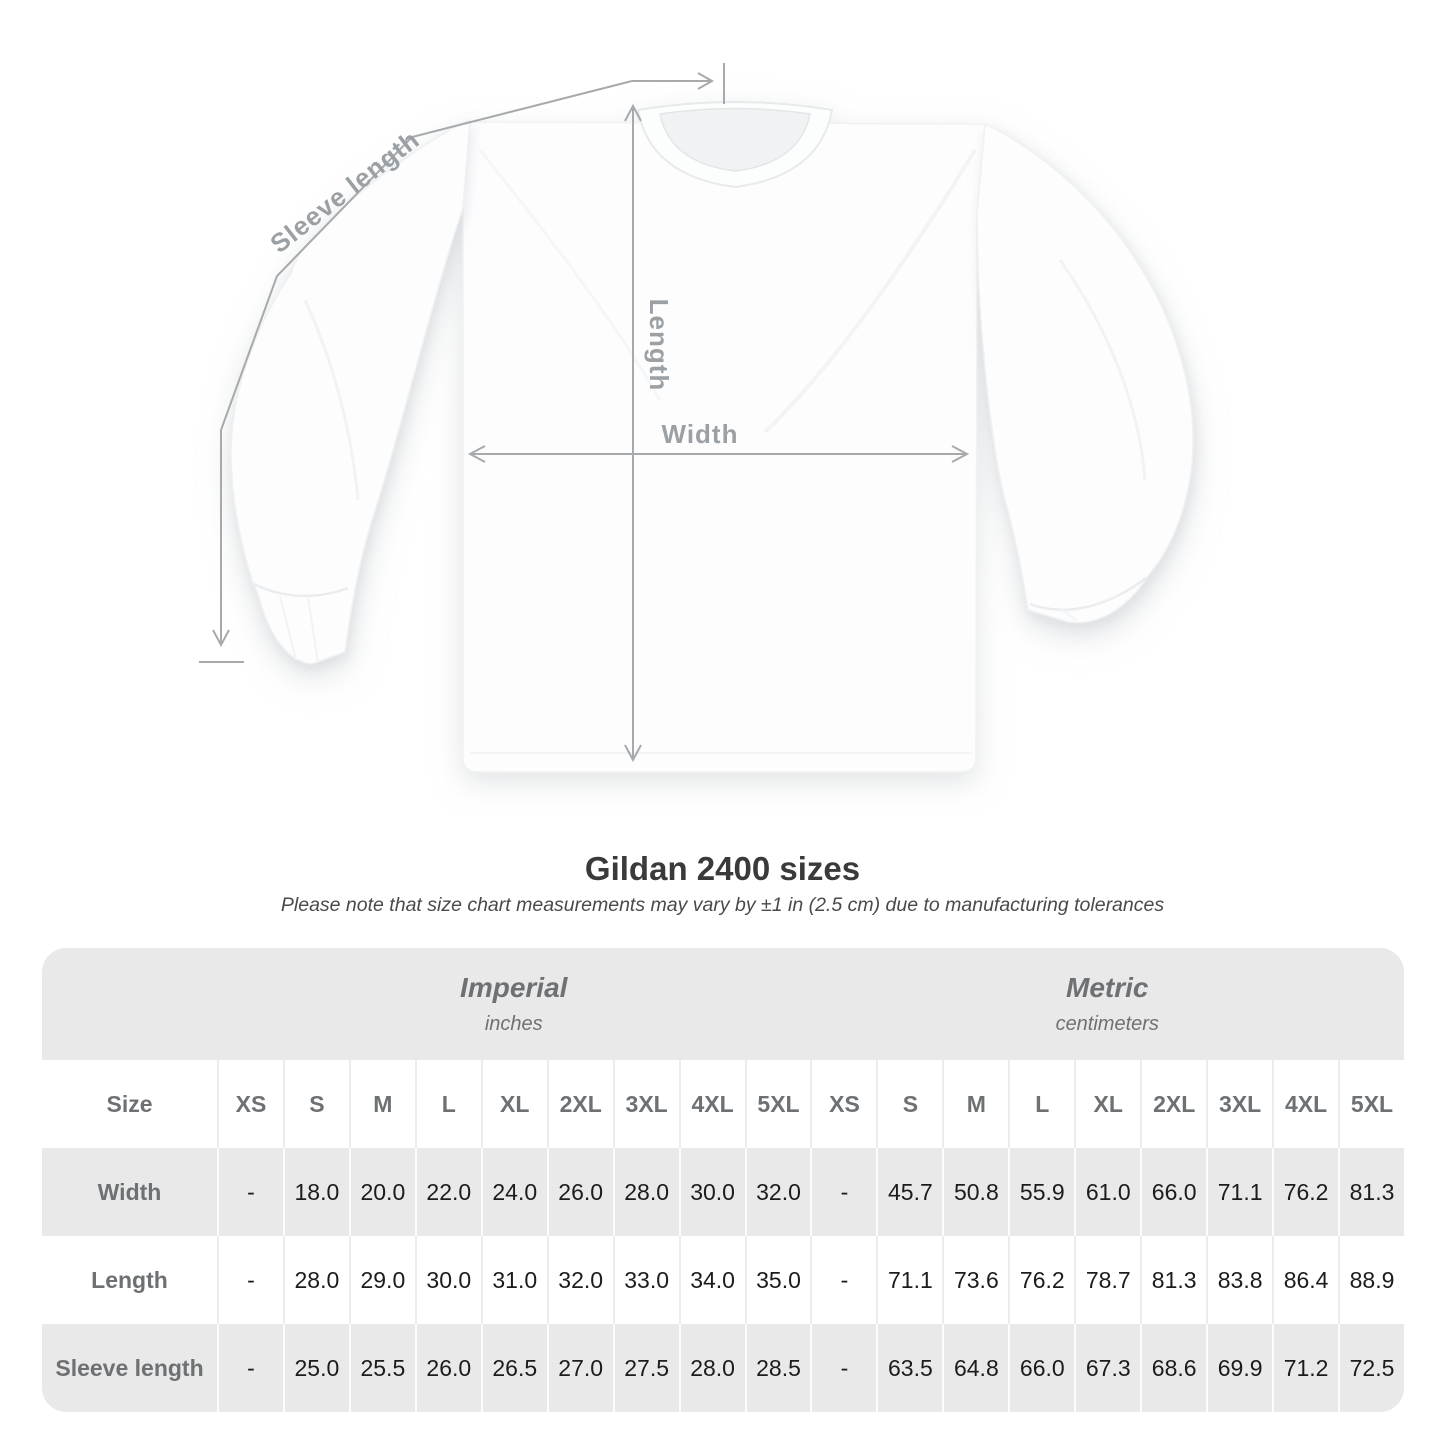  I want to click on shirt-left-sleeve, so click(350, 391).